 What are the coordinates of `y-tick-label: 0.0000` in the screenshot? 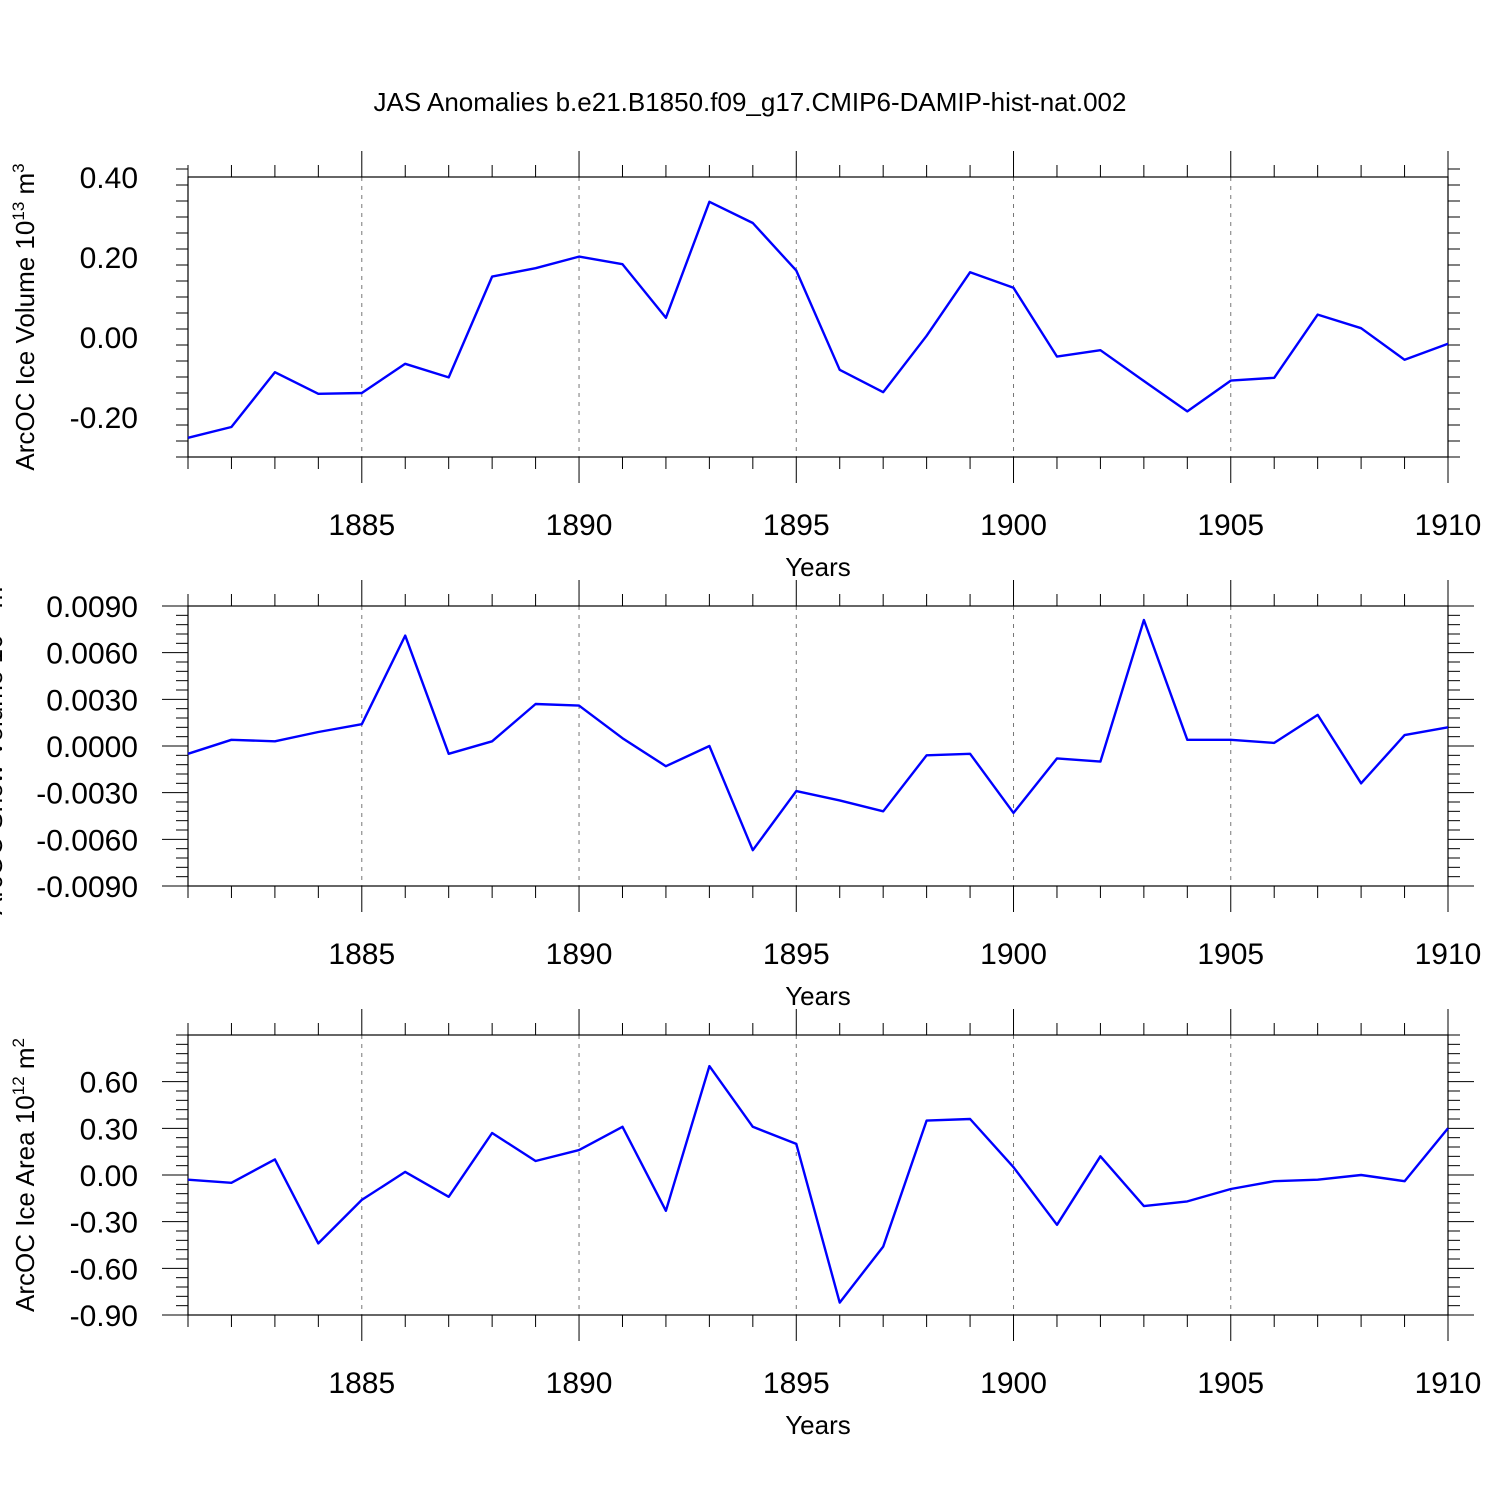 It's located at (92, 747).